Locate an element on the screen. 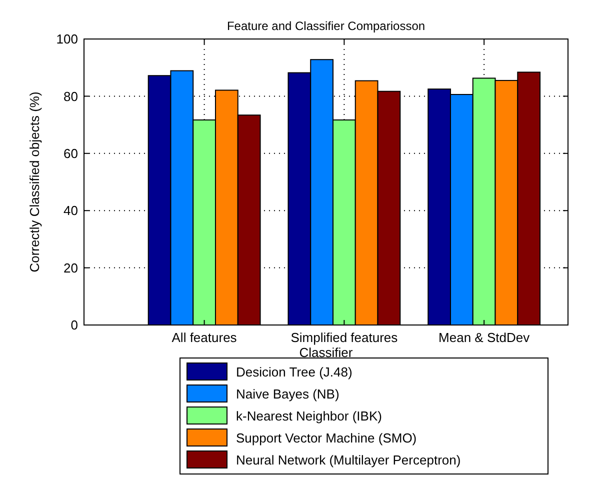 This screenshot has height=479, width=608. x-tick-label: Simplified features is located at coordinates (344, 337).